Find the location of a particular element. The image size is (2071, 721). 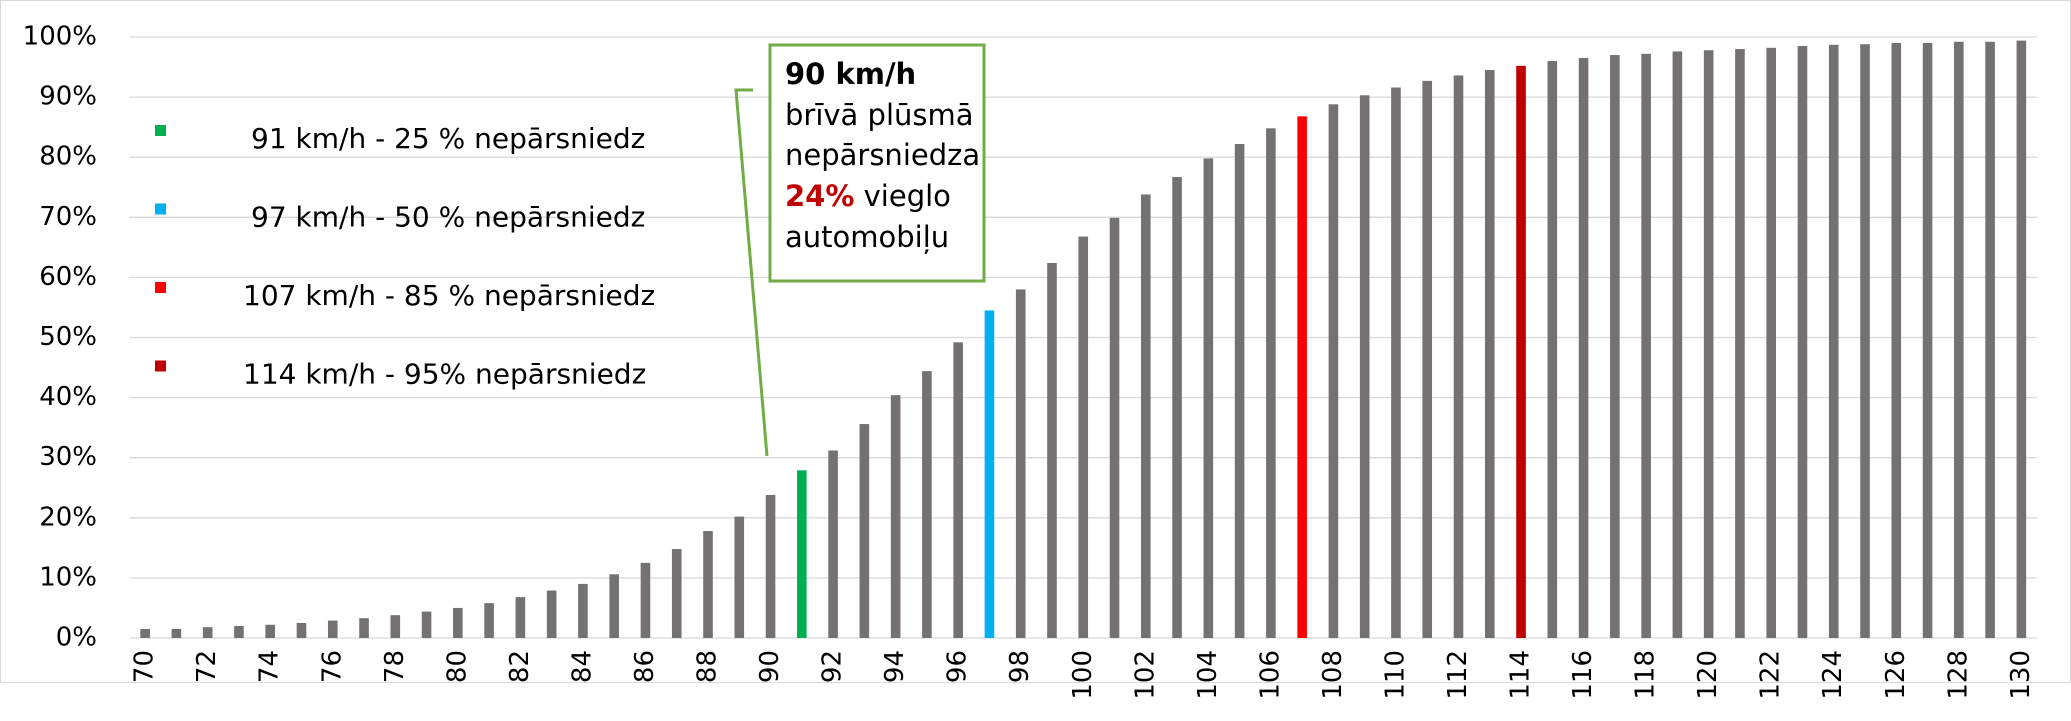

x-tick-label: 88 is located at coordinates (708, 666).